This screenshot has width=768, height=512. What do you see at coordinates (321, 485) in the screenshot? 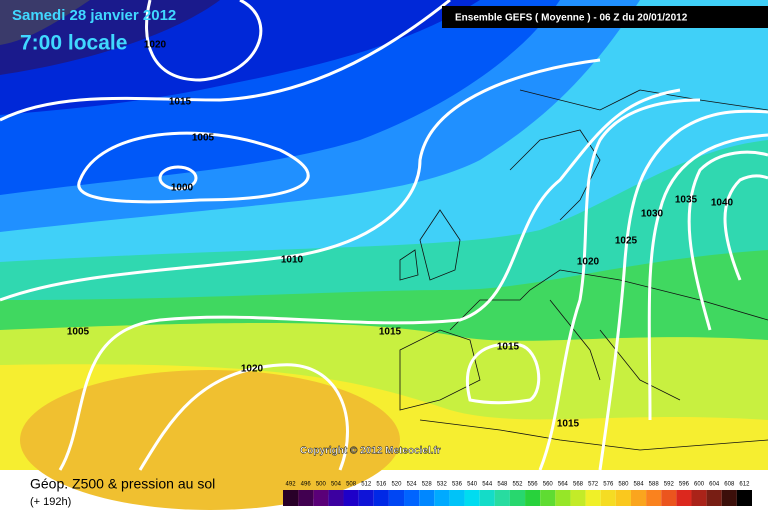
I see `legend-label: 500` at bounding box center [321, 485].